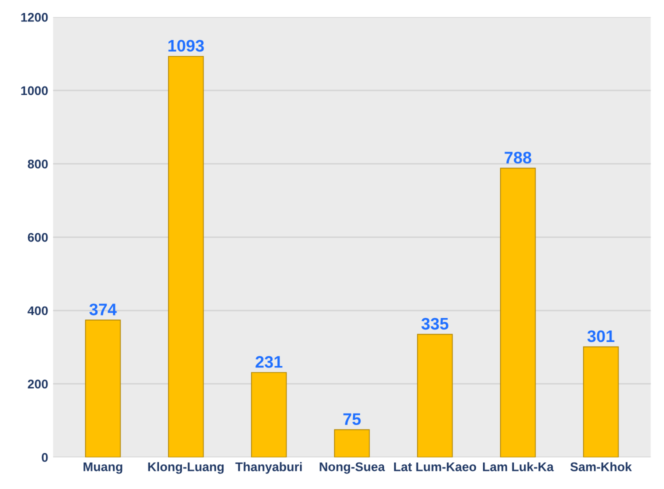  What do you see at coordinates (38, 384) in the screenshot?
I see `y-tick-label: 200` at bounding box center [38, 384].